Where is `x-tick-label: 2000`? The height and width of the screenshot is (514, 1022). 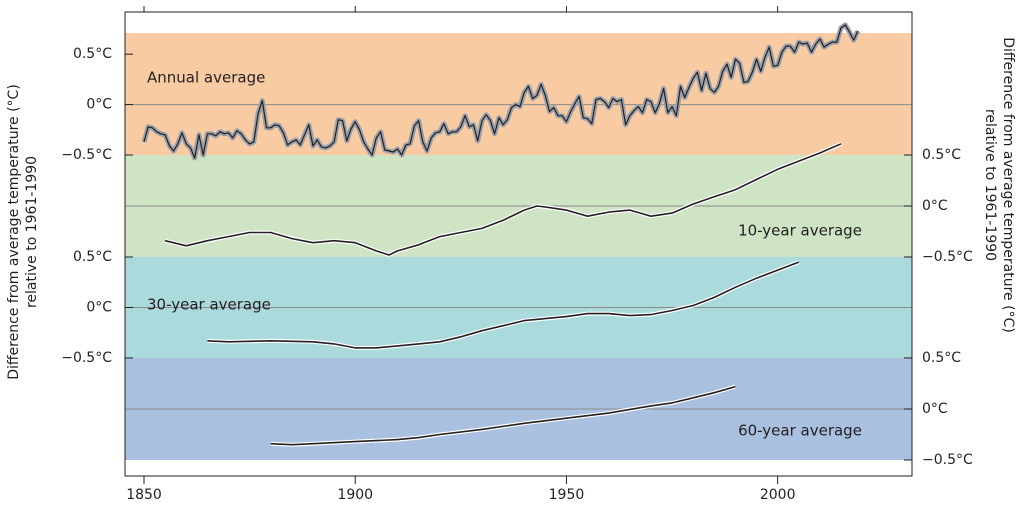 x-tick-label: 2000 is located at coordinates (778, 495).